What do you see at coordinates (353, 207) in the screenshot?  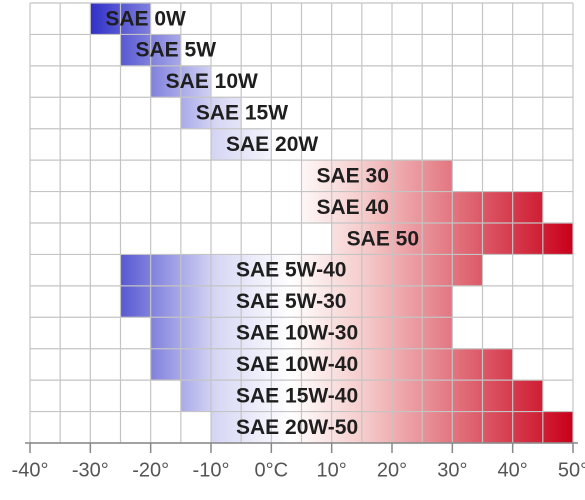 I see `row-label: SAE 40` at bounding box center [353, 207].